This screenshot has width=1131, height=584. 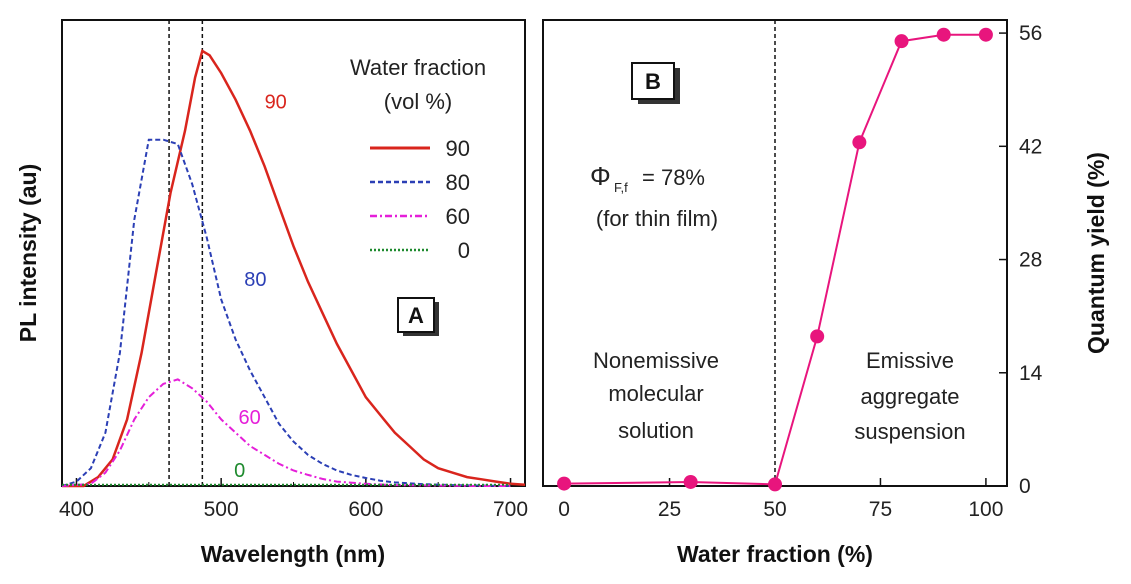 I want to click on right-region-label: Emissive aggregate suspension, so click(x=909, y=396).